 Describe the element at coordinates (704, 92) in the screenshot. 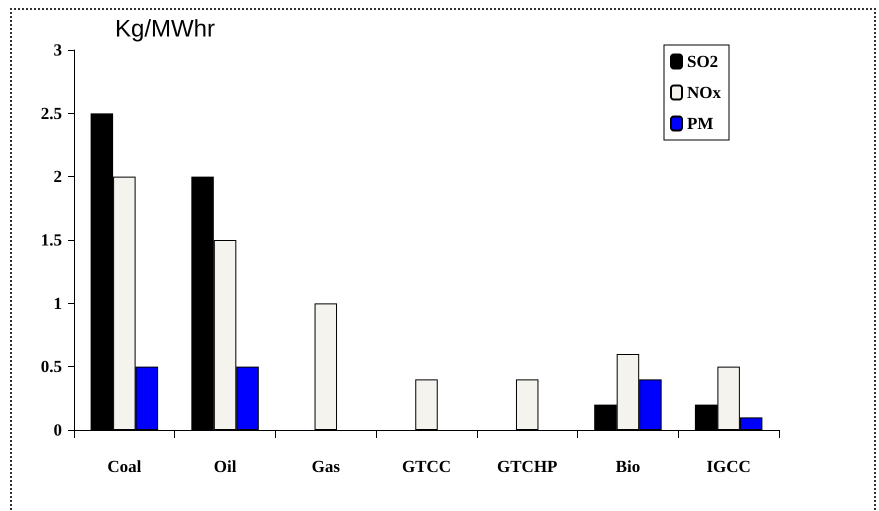

I see `legend-label: NOx` at that location.